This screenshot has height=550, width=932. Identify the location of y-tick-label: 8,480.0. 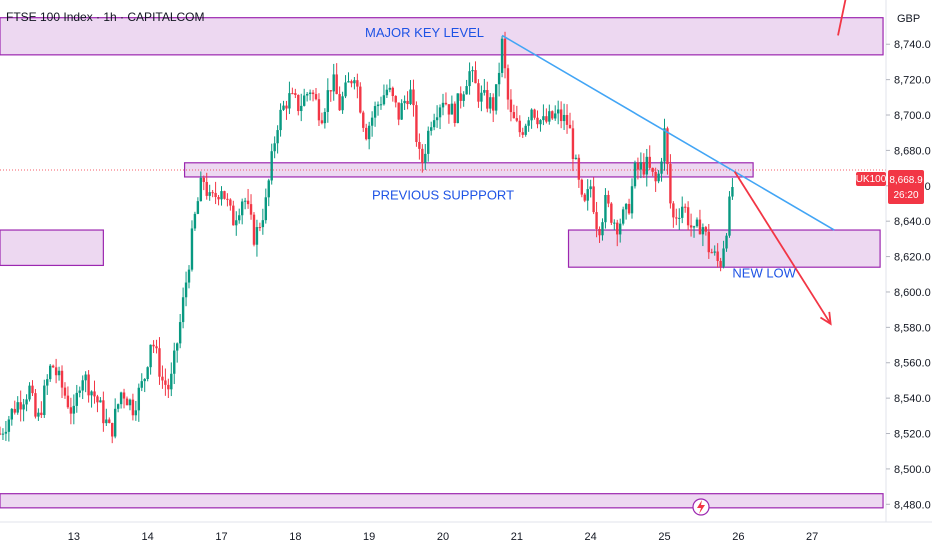
(912, 505).